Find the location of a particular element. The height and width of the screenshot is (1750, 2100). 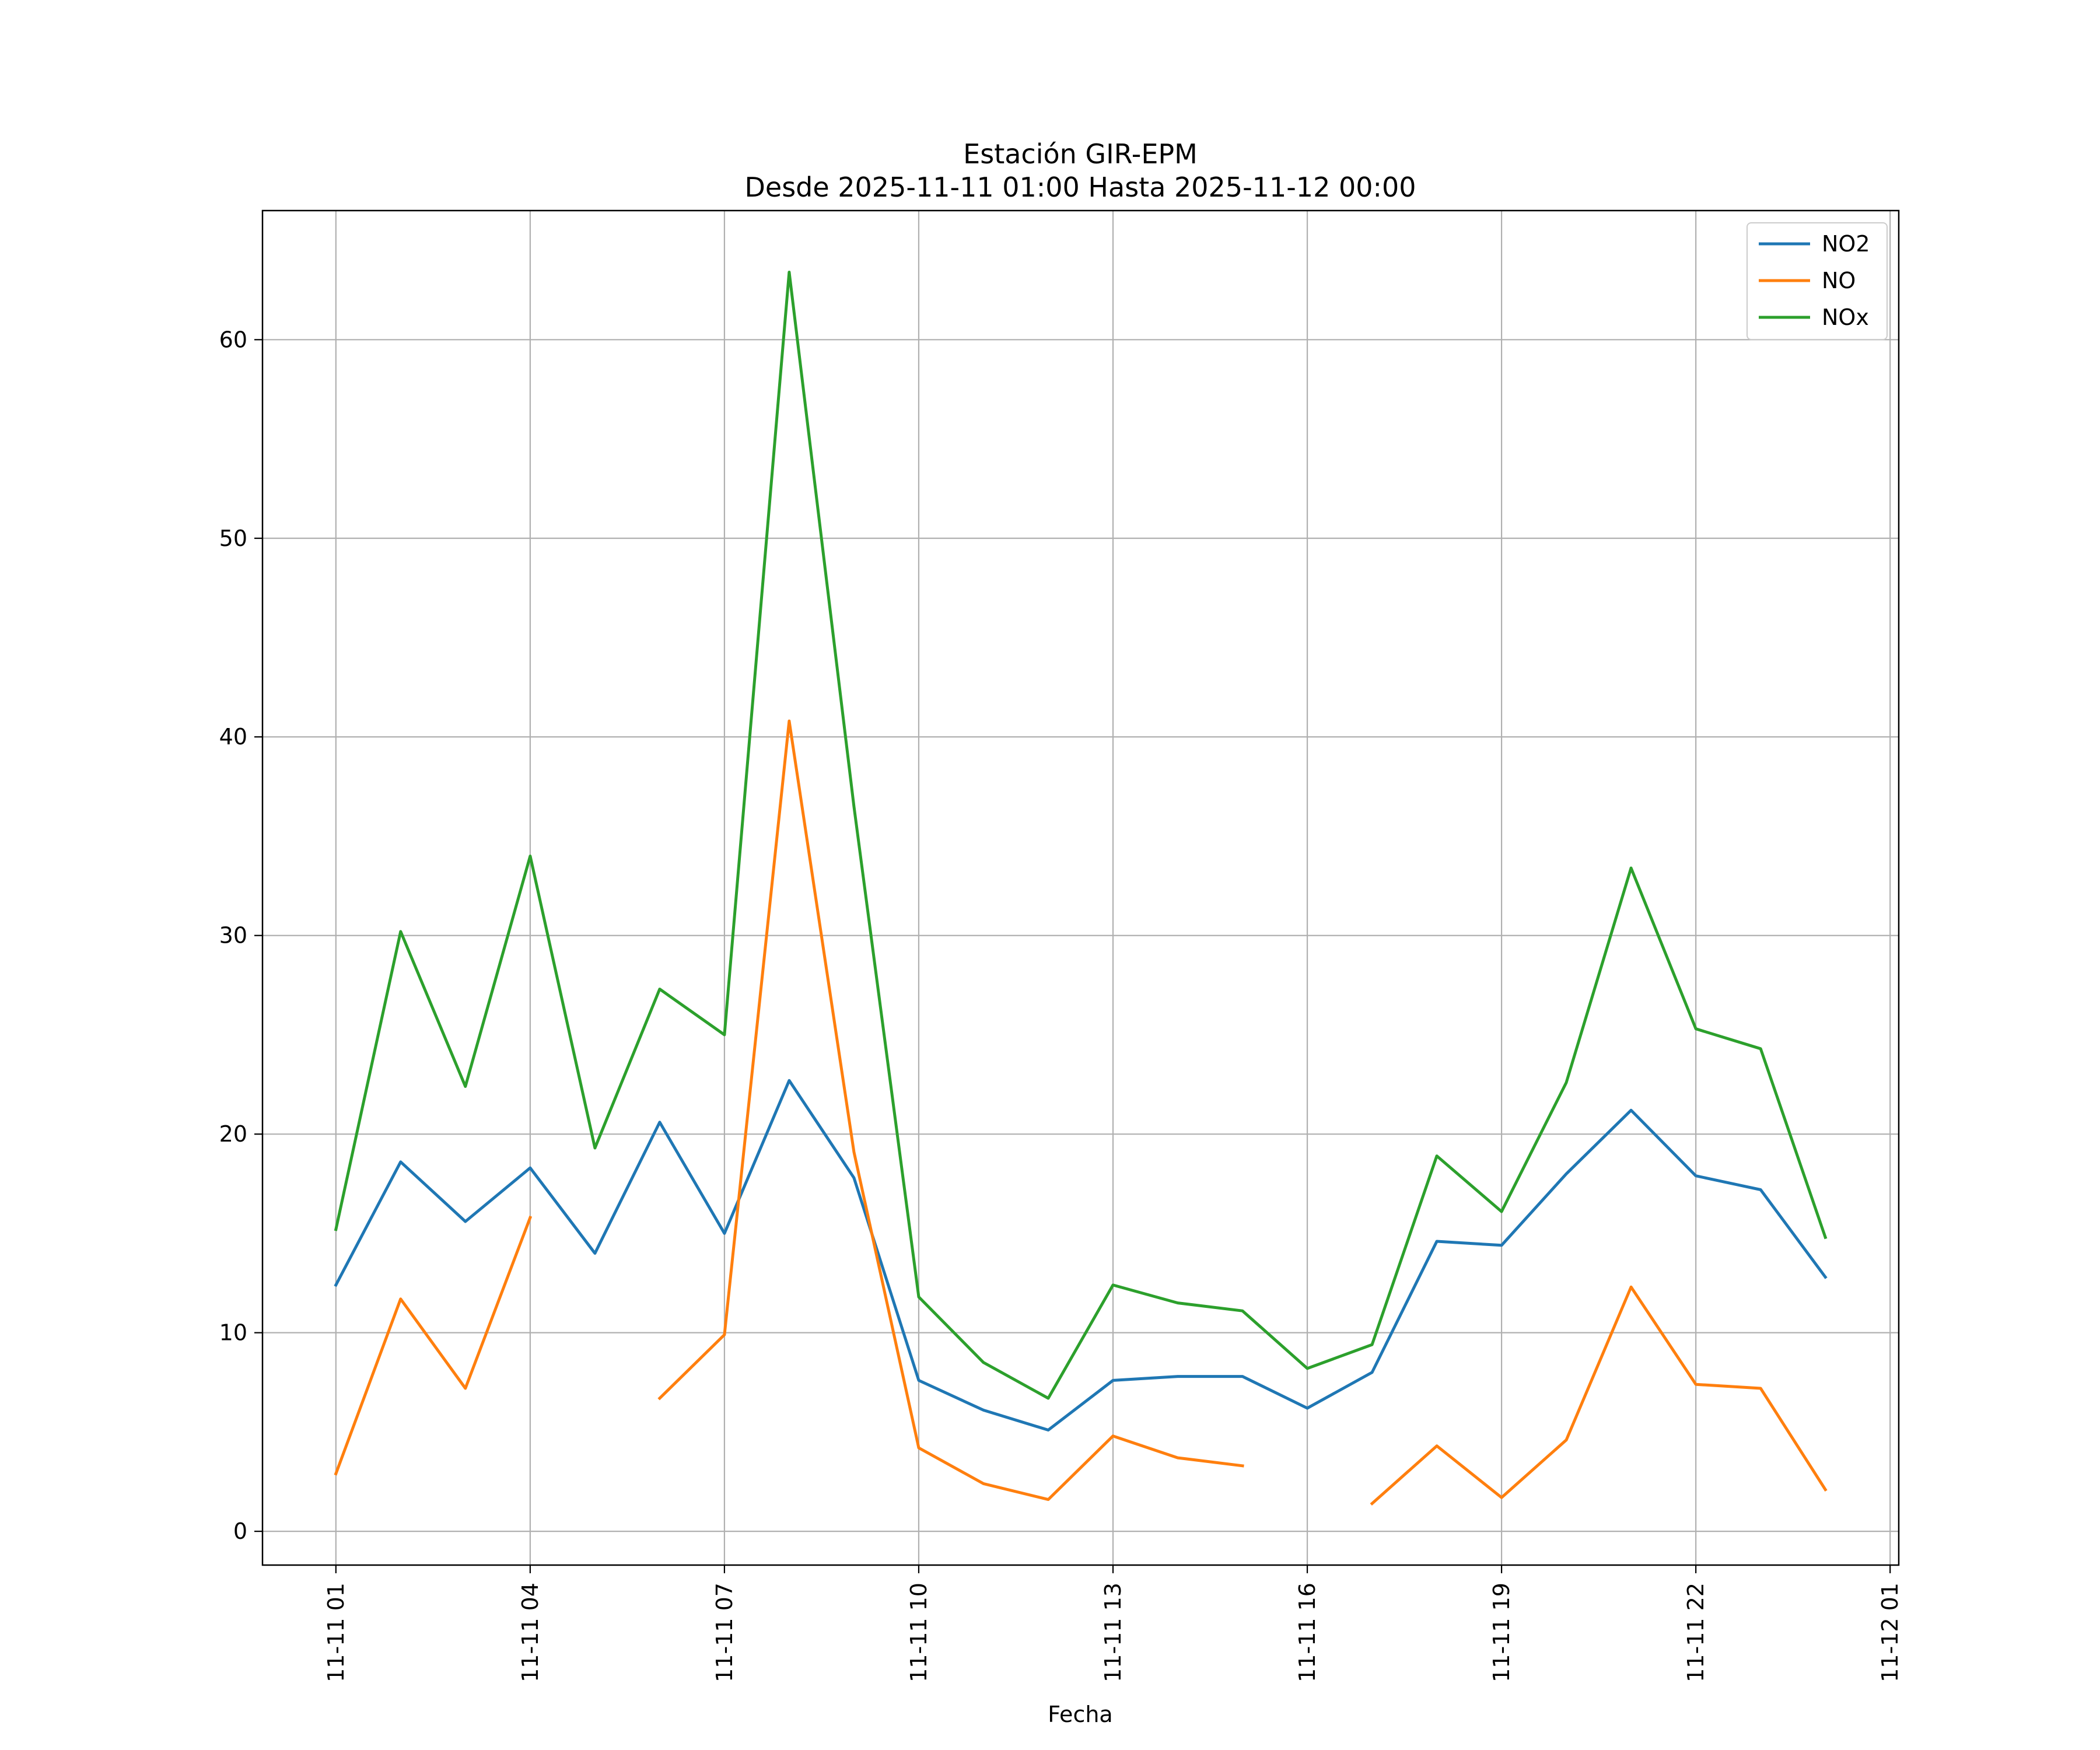

x-tick-label: 11-11 16 is located at coordinates (1307, 1632).